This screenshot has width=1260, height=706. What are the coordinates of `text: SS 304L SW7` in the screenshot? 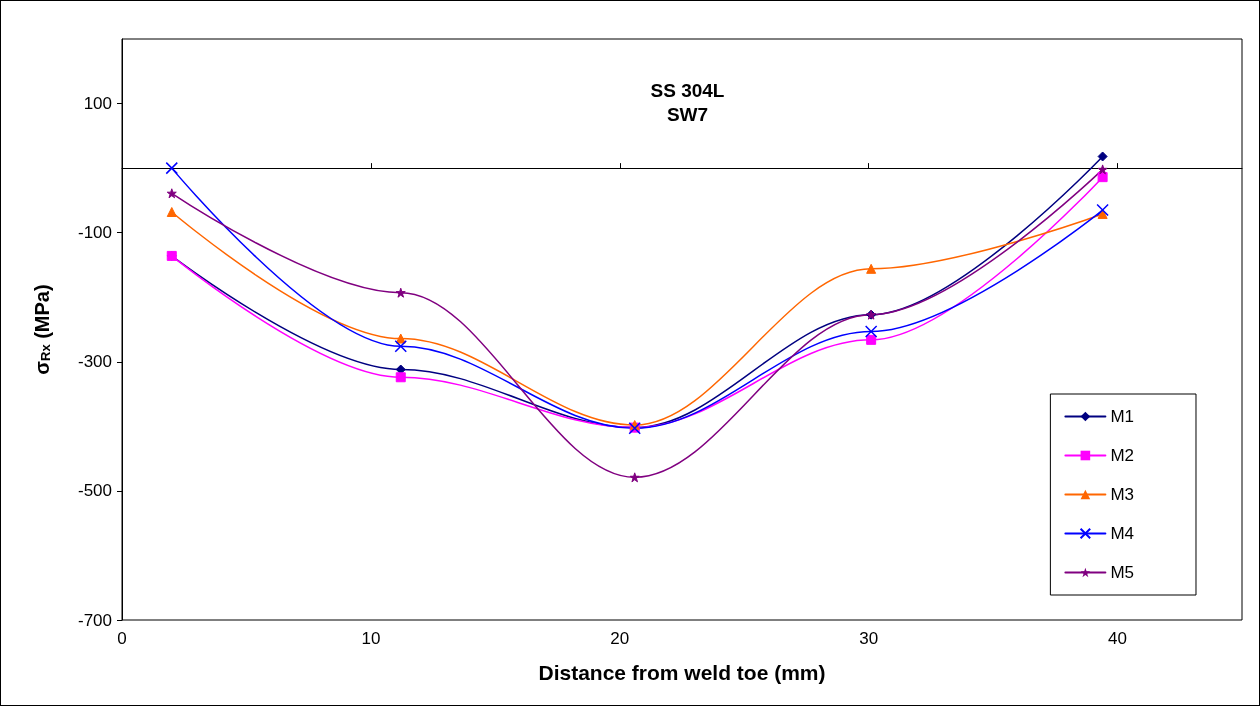 It's located at (687, 102).